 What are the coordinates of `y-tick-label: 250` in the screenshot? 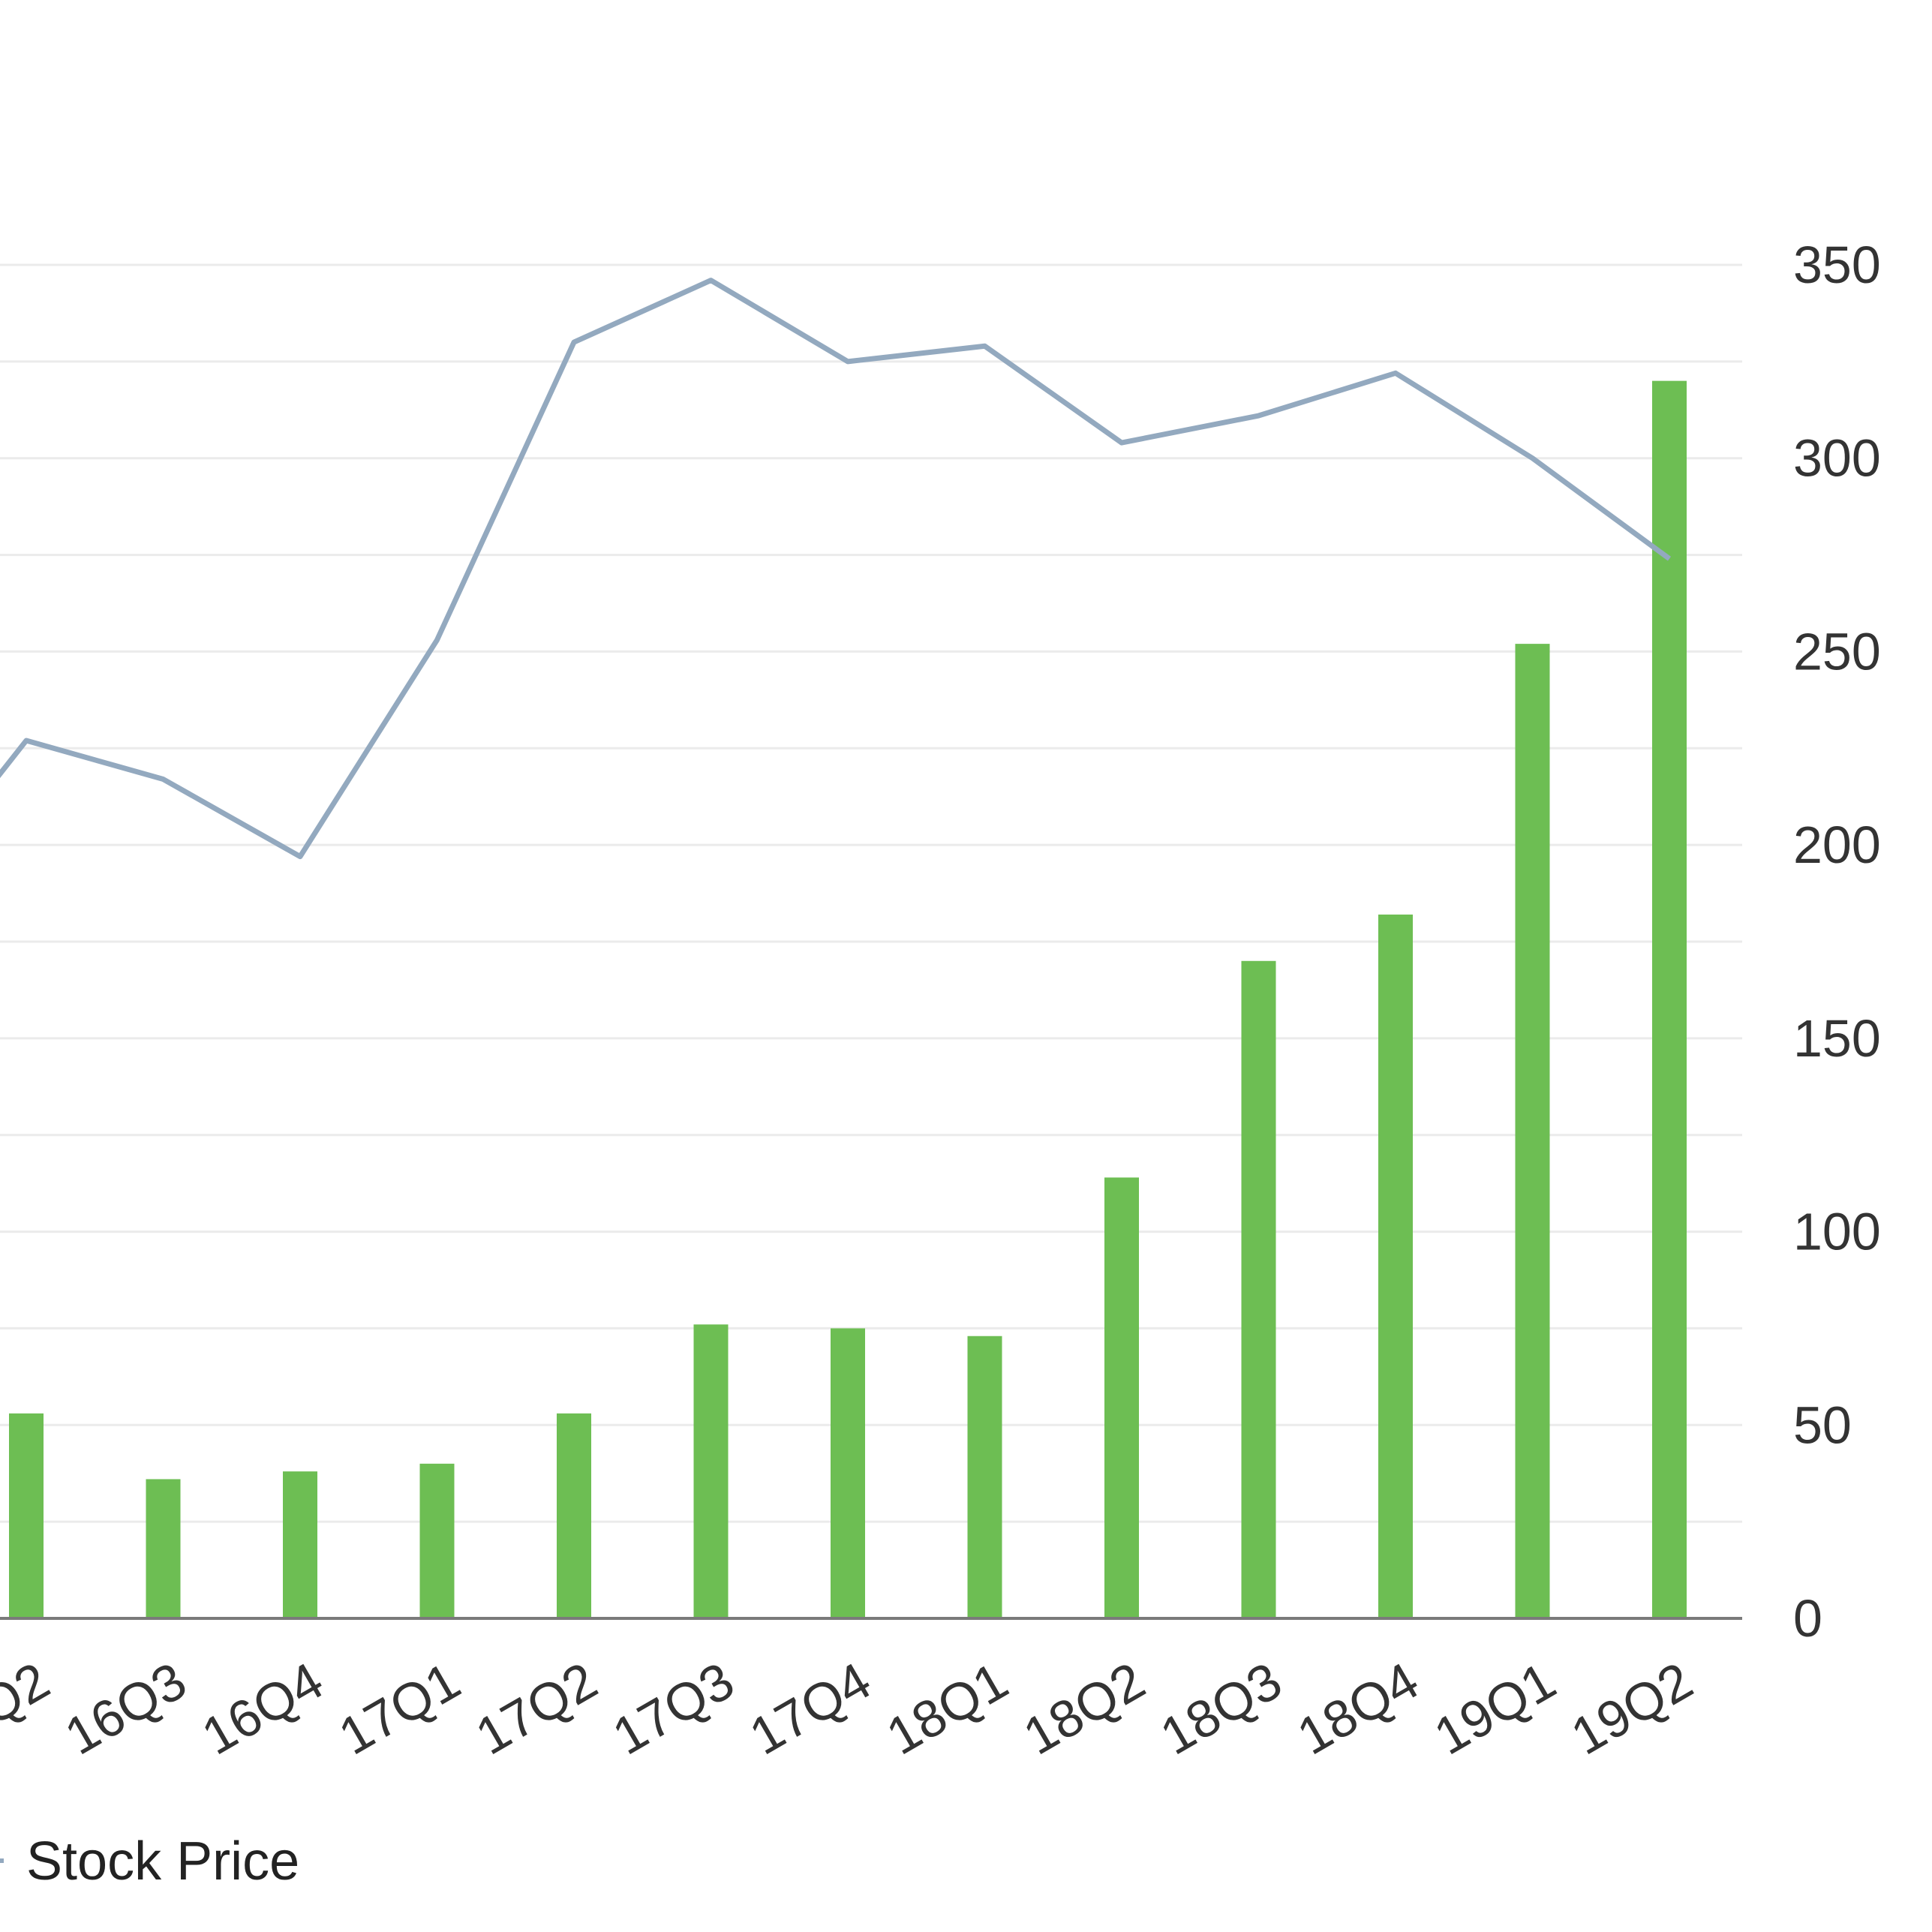 It's located at (1837, 651).